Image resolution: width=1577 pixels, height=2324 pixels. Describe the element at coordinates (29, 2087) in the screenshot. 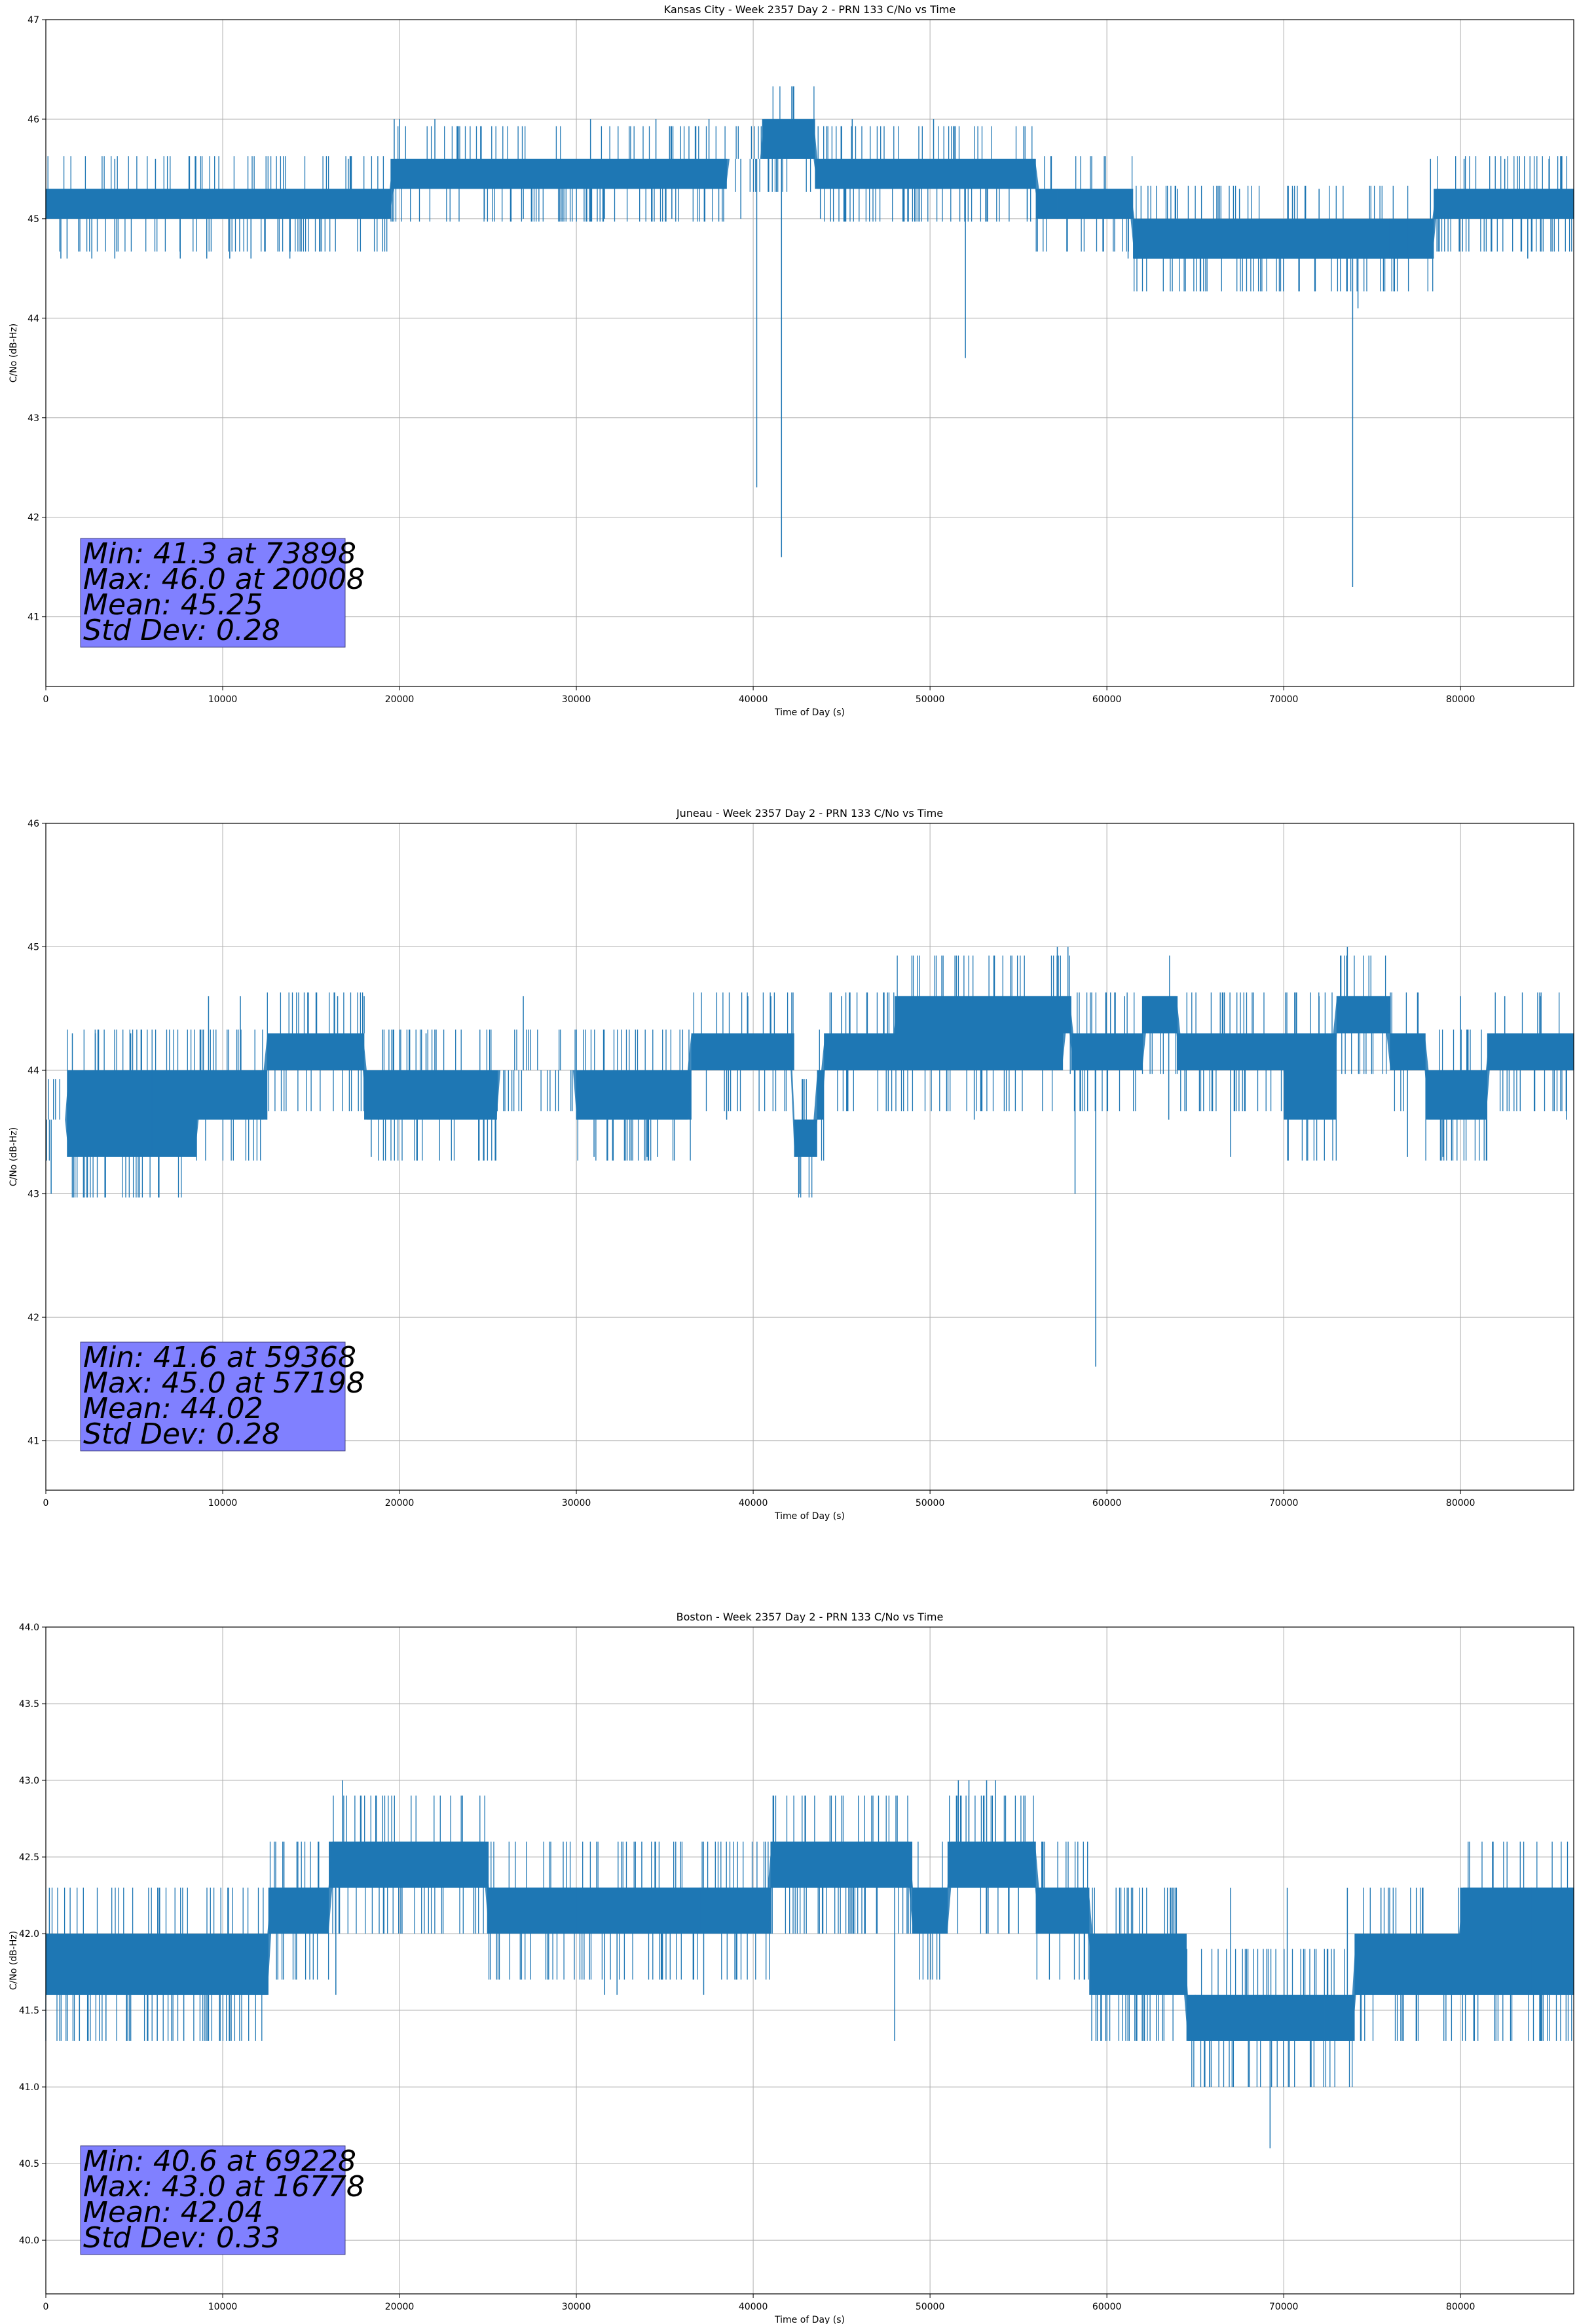

I see `y-tick-label: 41.0` at that location.